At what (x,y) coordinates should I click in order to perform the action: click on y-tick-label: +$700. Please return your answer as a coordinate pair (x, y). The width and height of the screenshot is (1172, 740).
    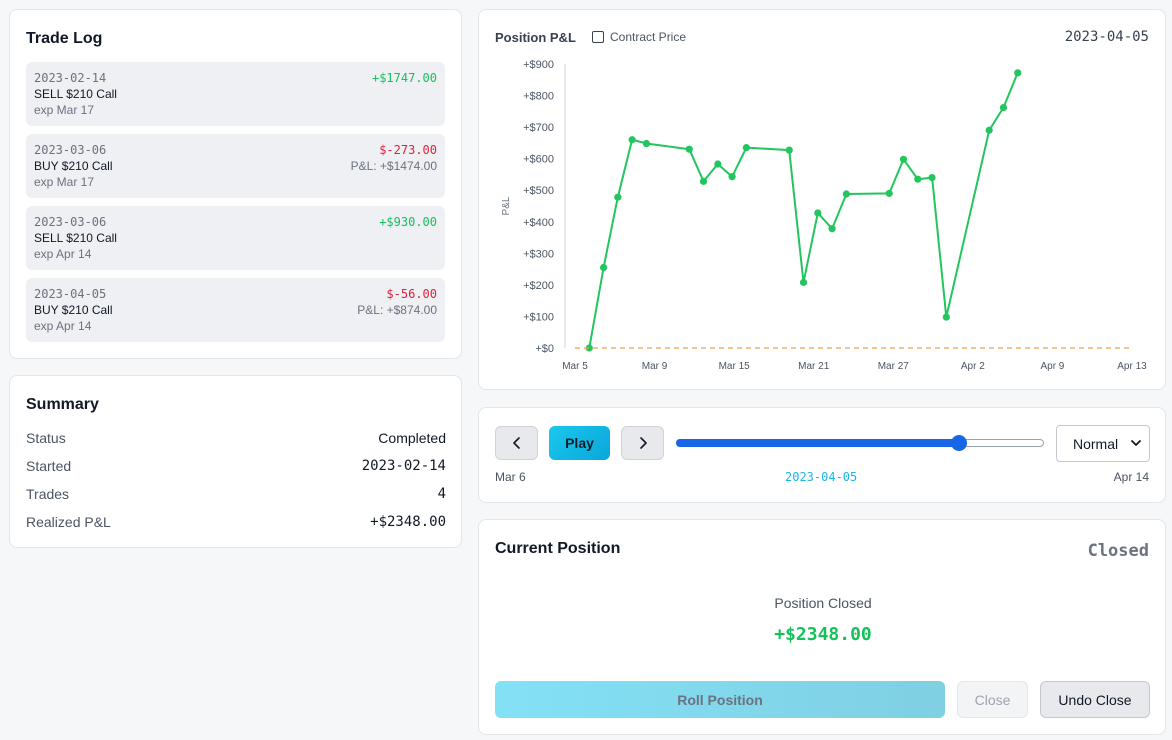
    Looking at the image, I should click on (538, 128).